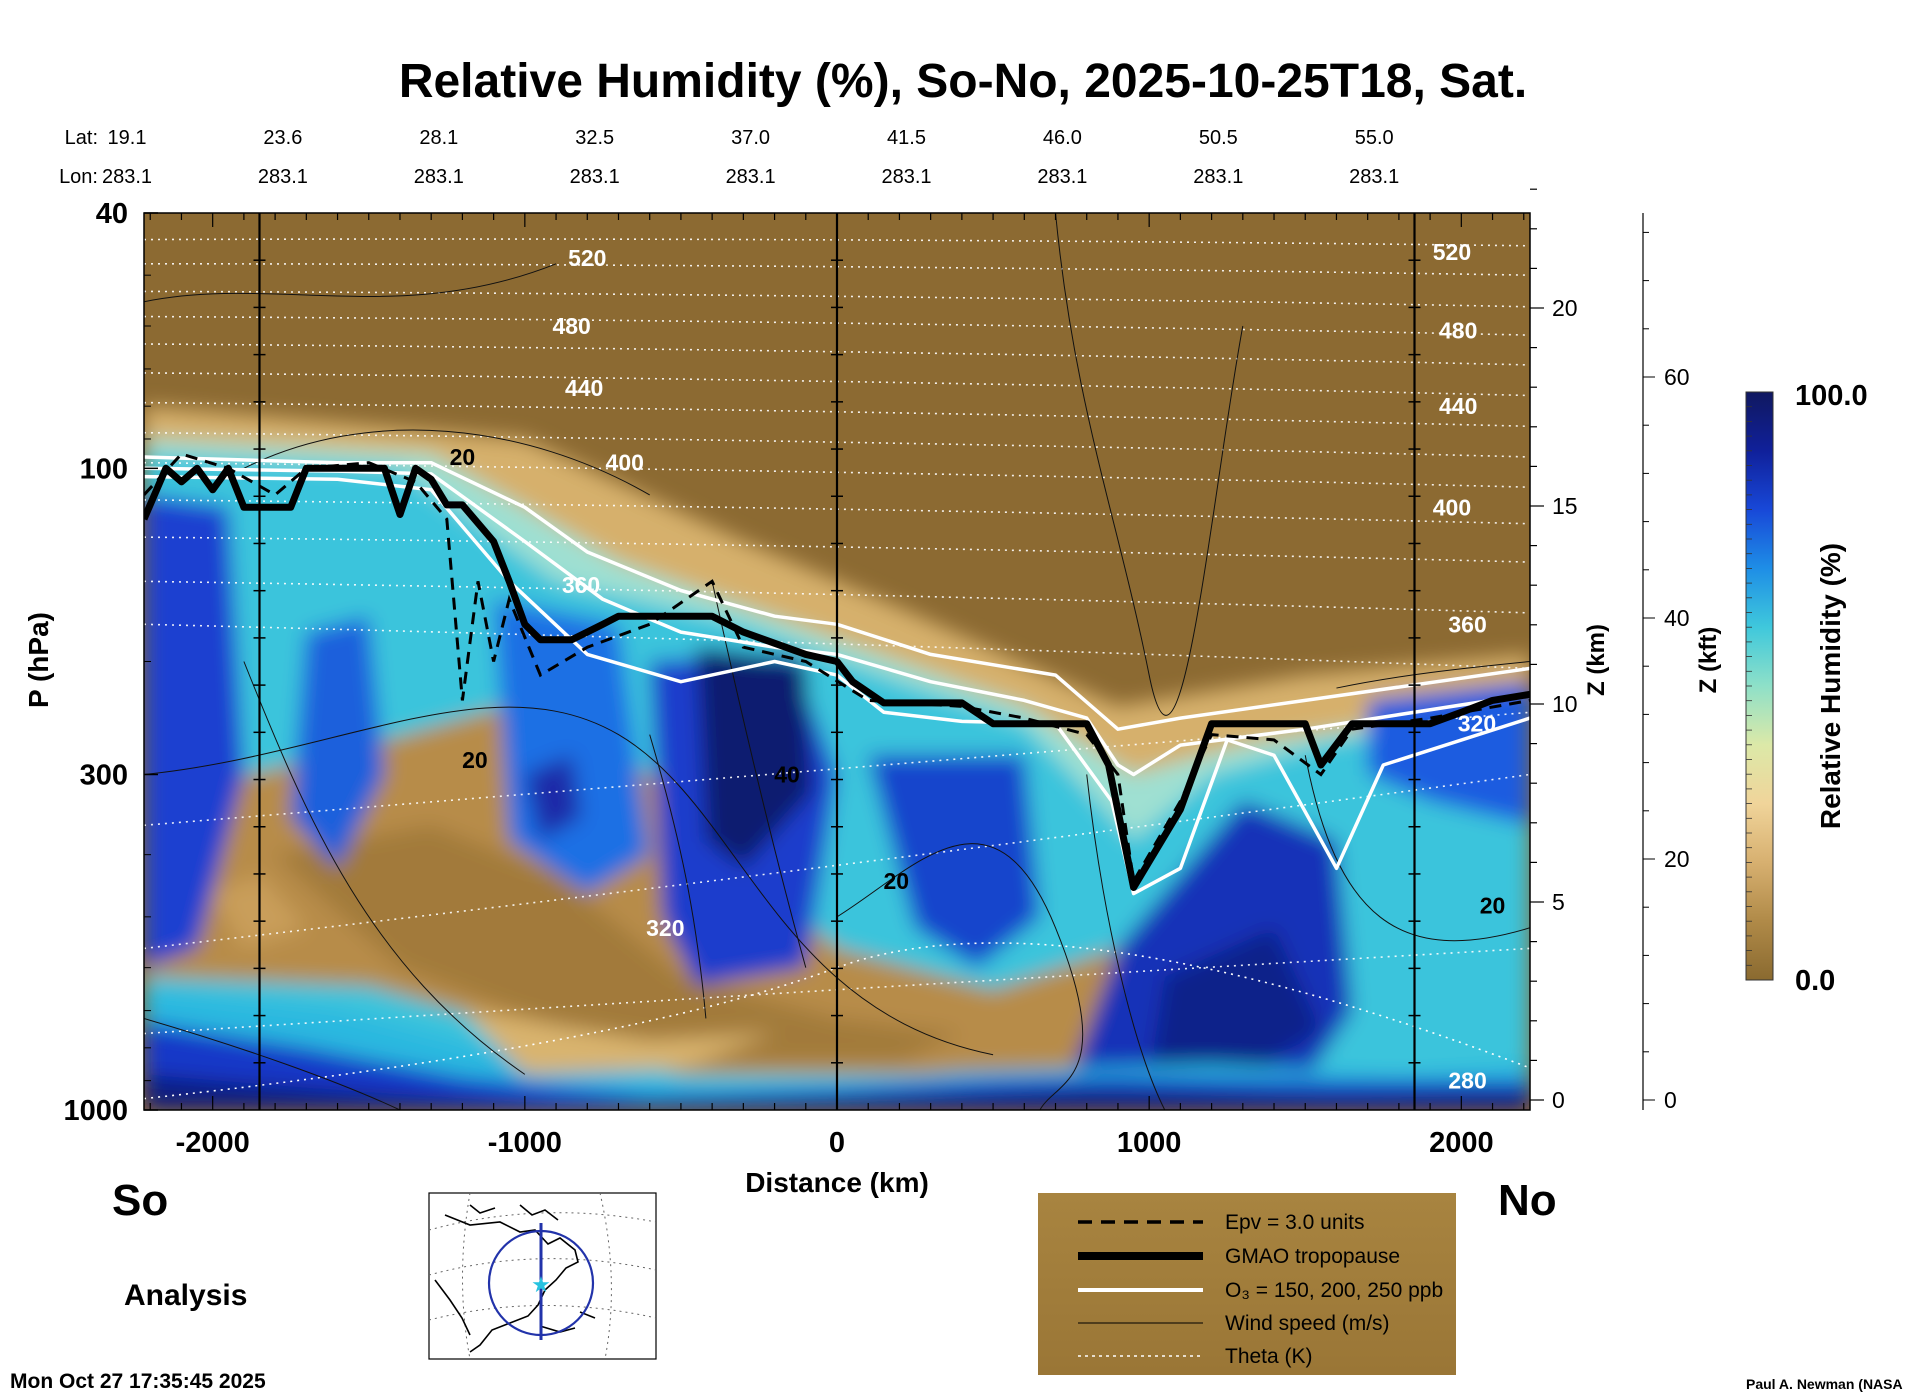 This screenshot has height=1394, width=1926. What do you see at coordinates (110, 662) in the screenshot?
I see `pressure-axis: 40 100 300 1000` at bounding box center [110, 662].